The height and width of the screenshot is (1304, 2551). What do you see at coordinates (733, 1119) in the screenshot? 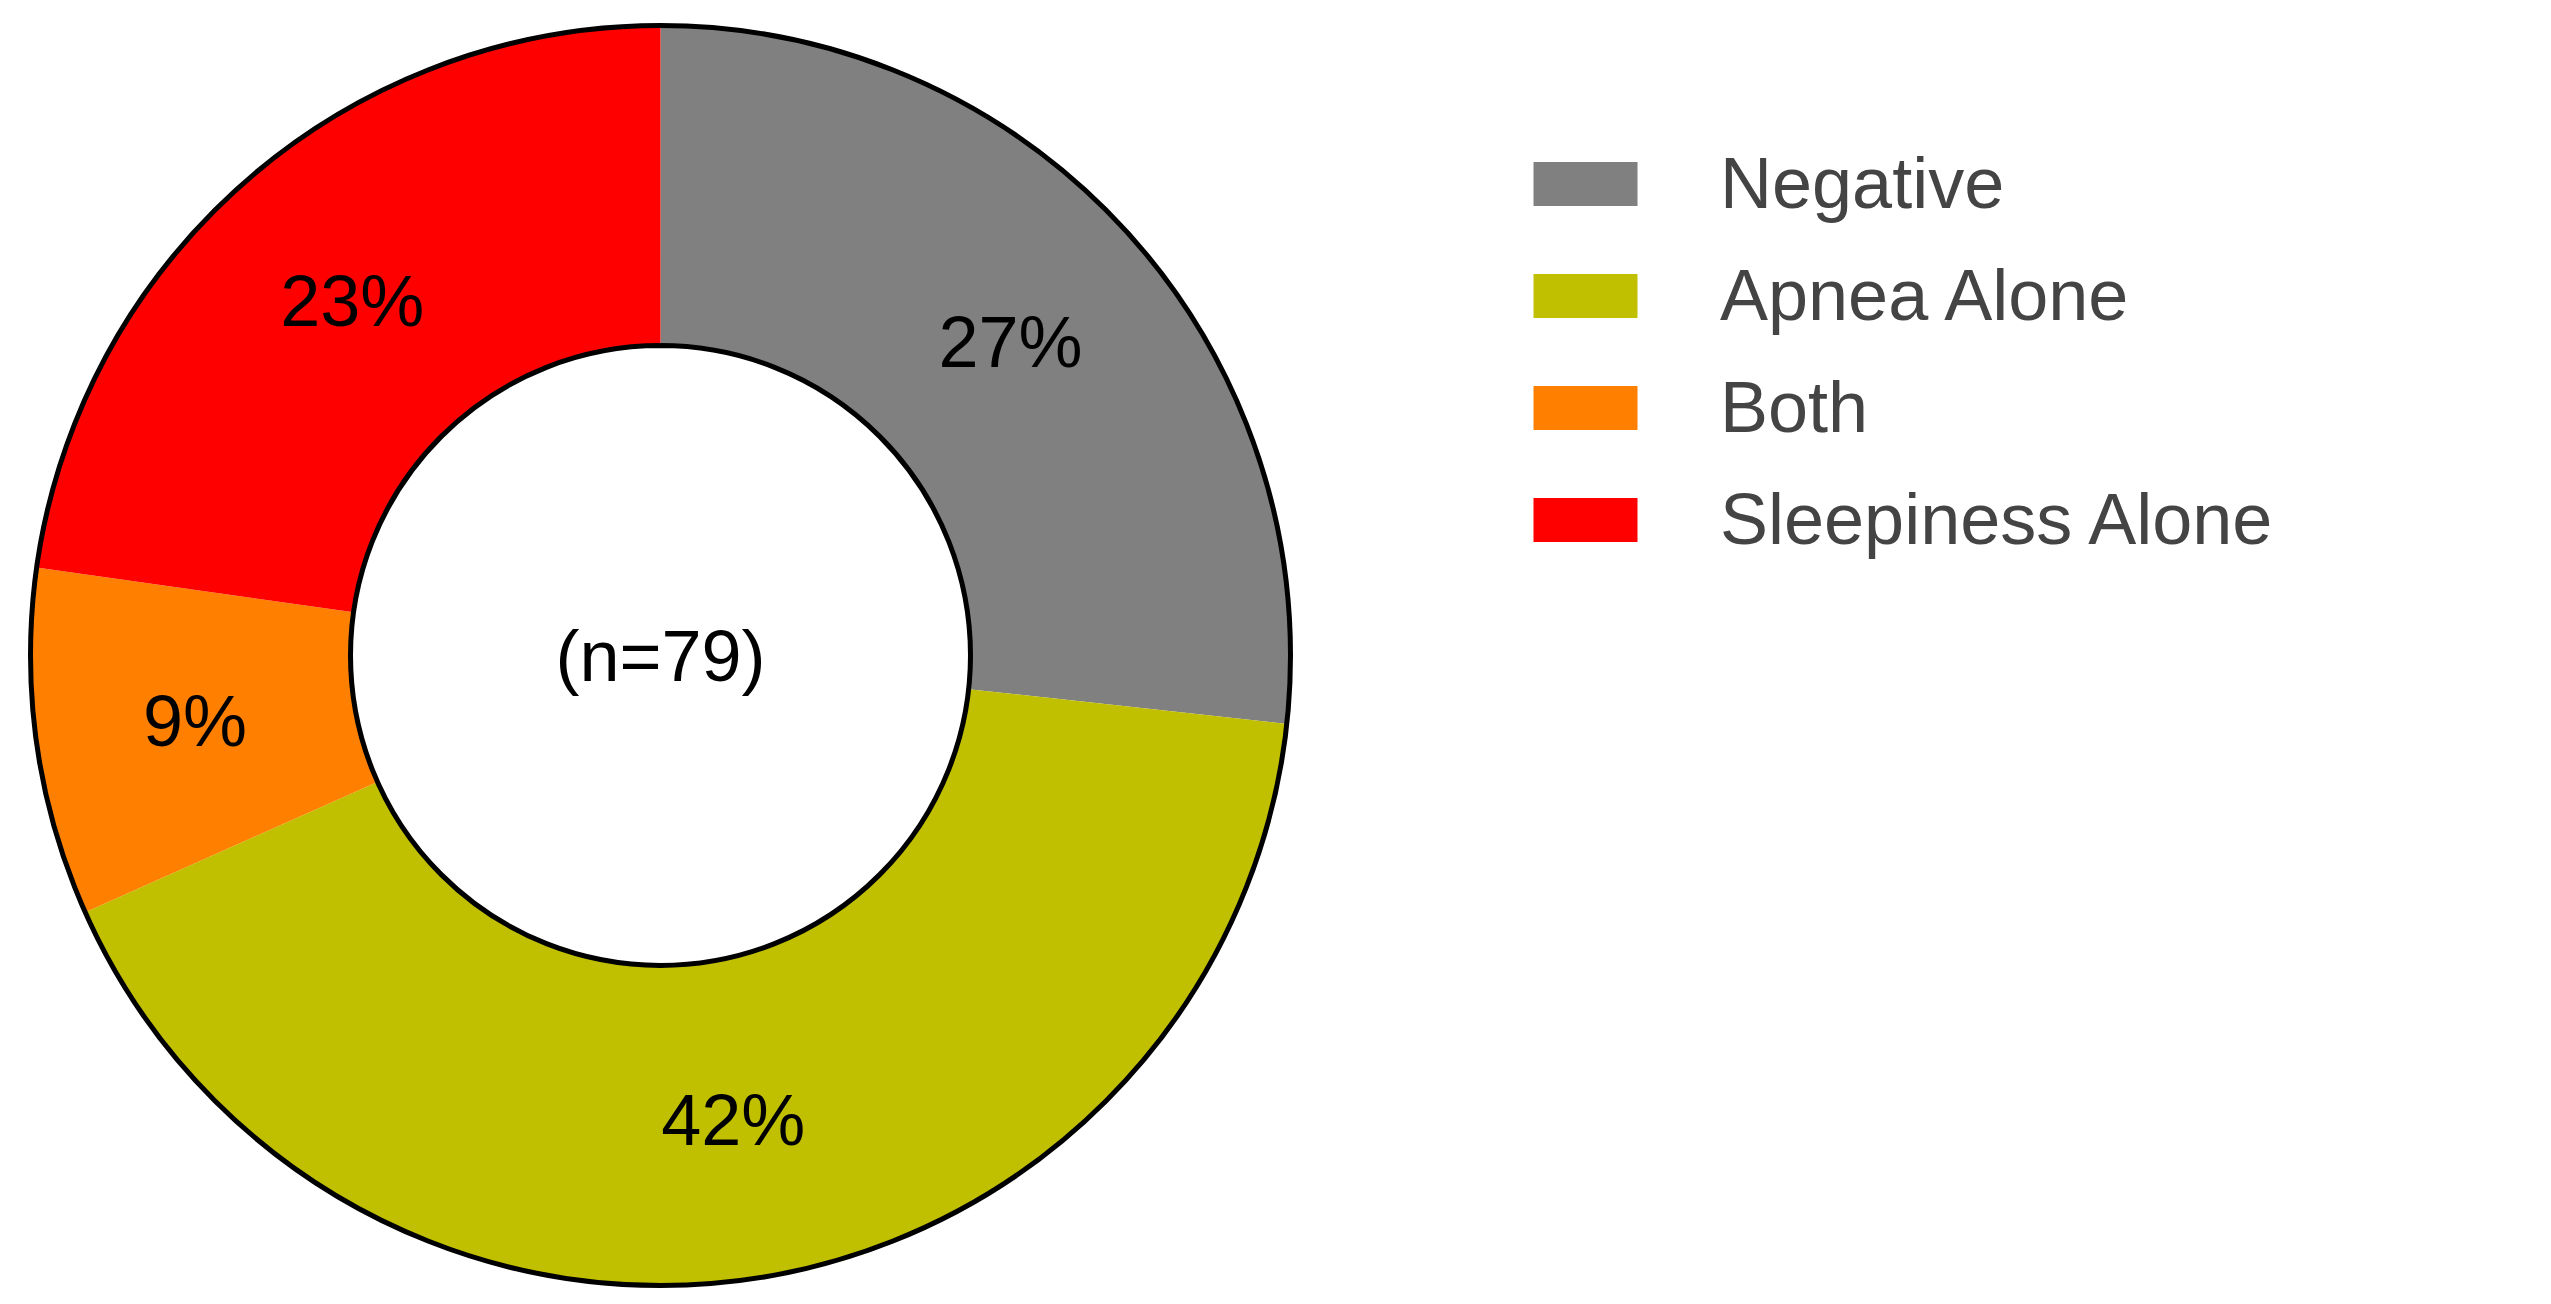
I see `data-label: 42%` at bounding box center [733, 1119].